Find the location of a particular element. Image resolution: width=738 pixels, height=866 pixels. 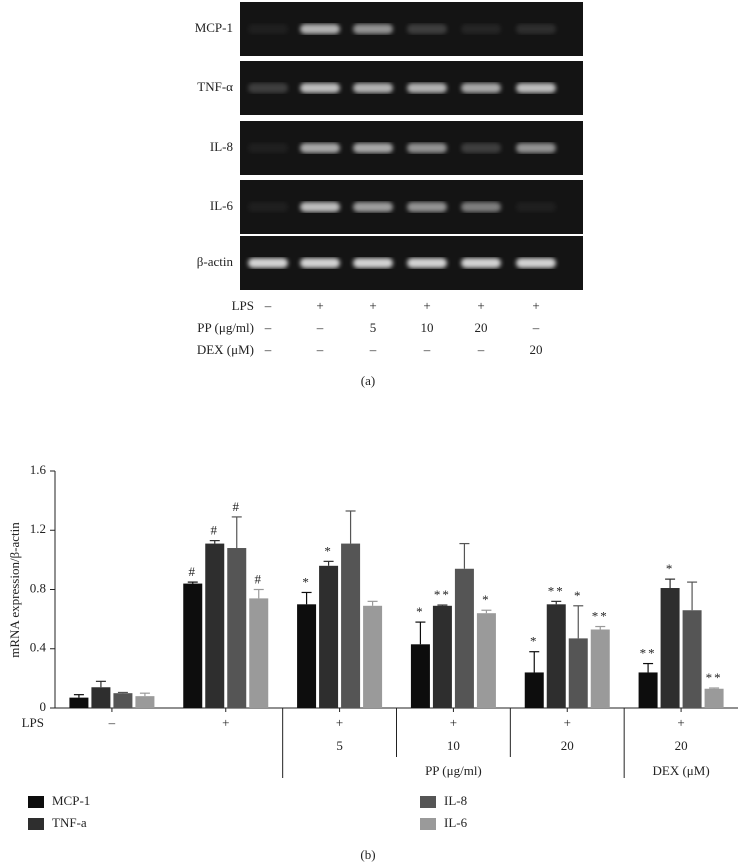

legend-label: IL-8 is located at coordinates (455, 800).